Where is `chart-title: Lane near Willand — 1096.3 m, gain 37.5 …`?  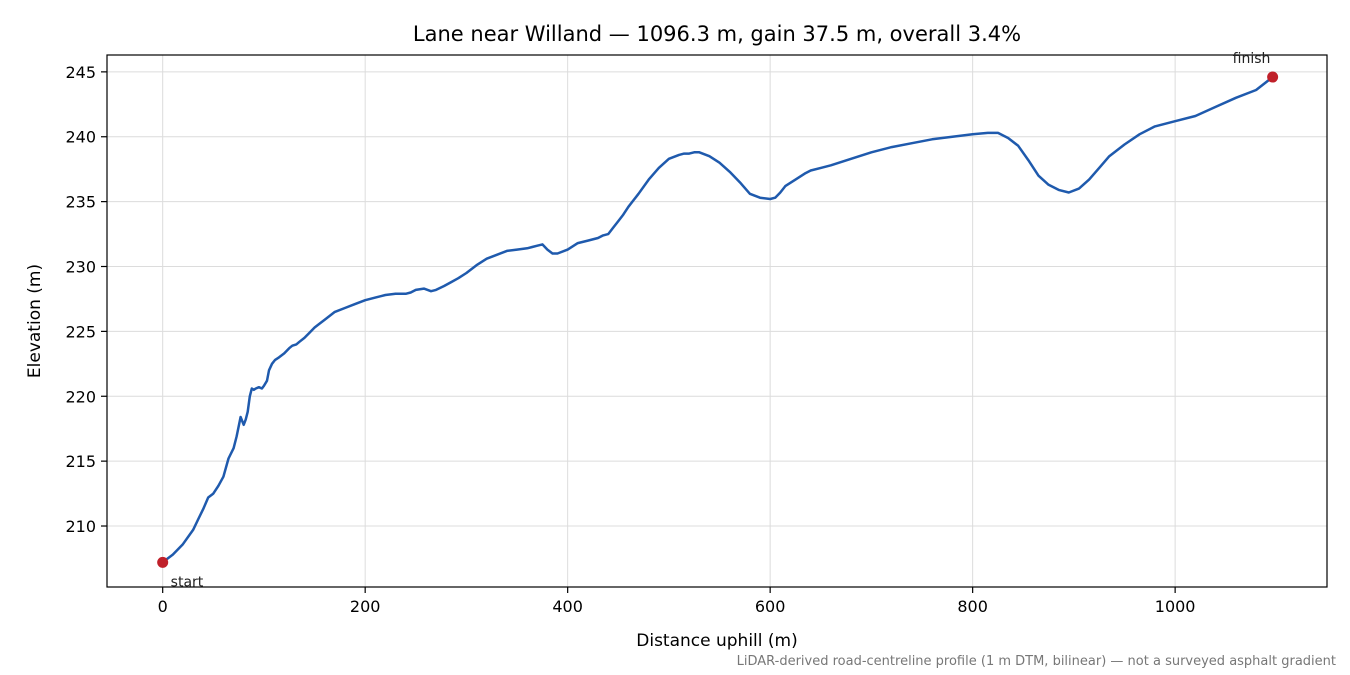 chart-title: Lane near Willand — 1096.3 m, gain 37.5 … is located at coordinates (717, 34).